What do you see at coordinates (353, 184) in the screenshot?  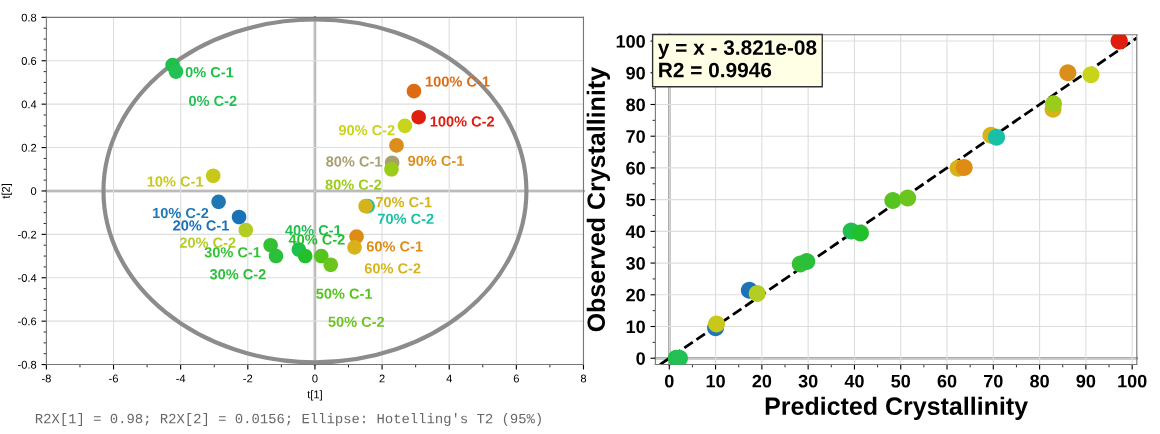 I see `series-label: 80% C-2` at bounding box center [353, 184].